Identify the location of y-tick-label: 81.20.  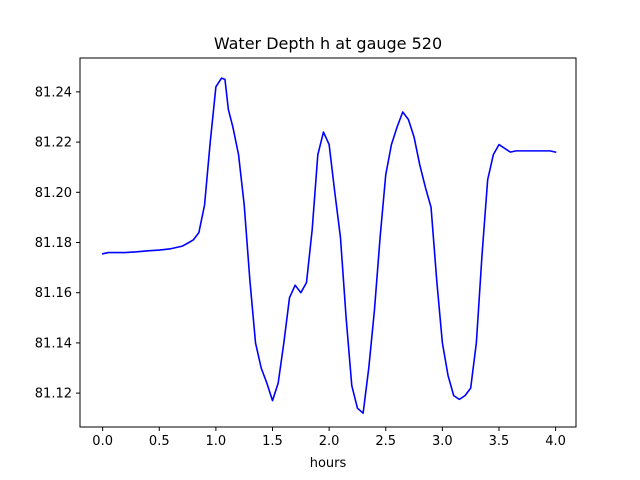
(53, 193).